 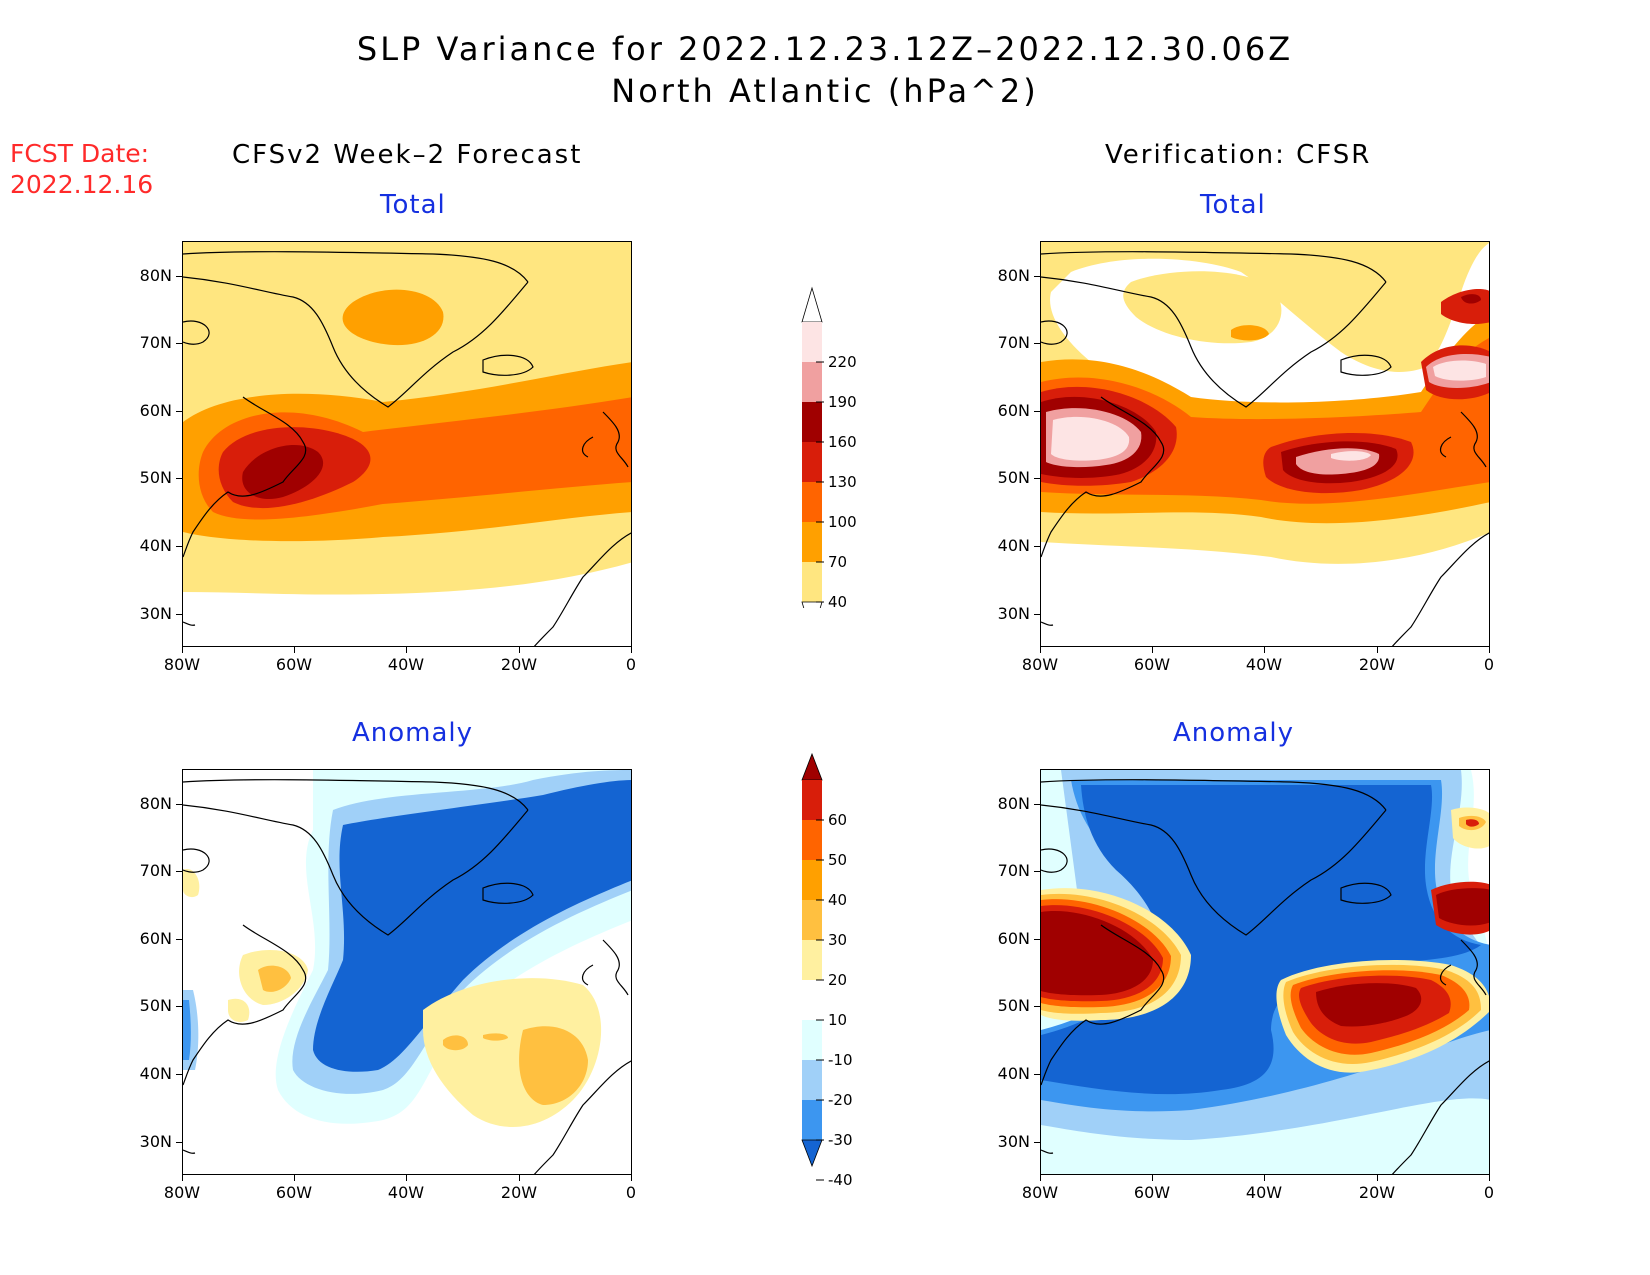 I want to click on colorbar-anomaly-svg, so click(x=812, y=966).